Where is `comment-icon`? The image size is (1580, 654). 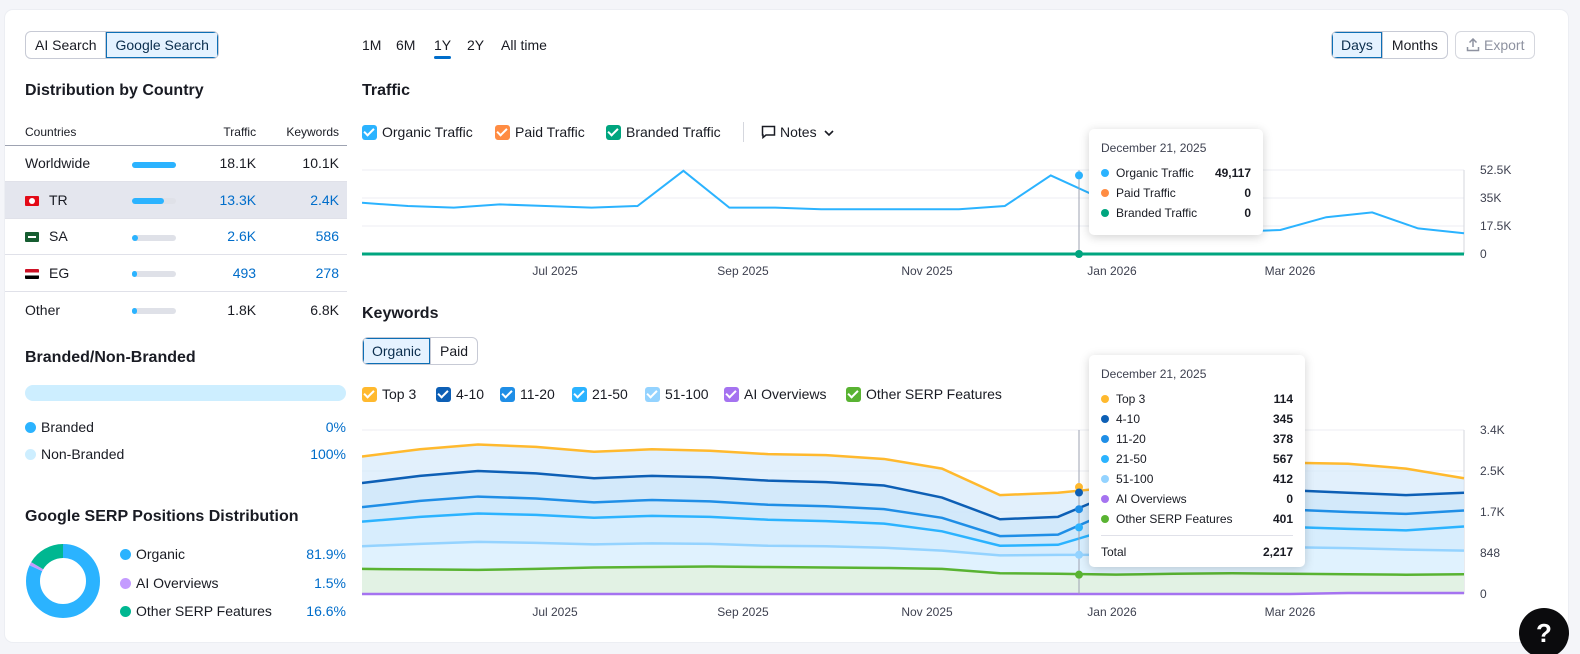 comment-icon is located at coordinates (768, 132).